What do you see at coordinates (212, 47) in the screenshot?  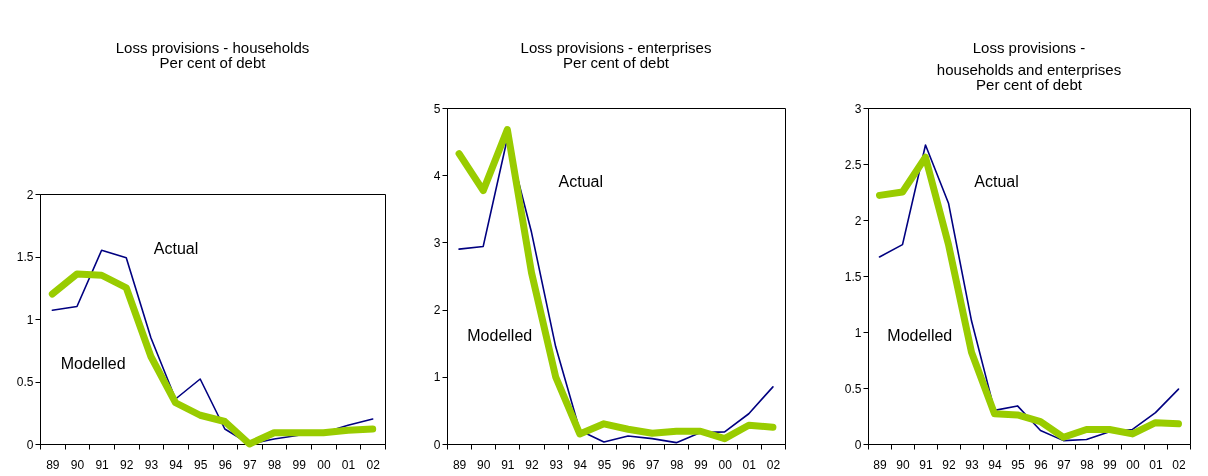 I see `chart-title: Loss provisions - households` at bounding box center [212, 47].